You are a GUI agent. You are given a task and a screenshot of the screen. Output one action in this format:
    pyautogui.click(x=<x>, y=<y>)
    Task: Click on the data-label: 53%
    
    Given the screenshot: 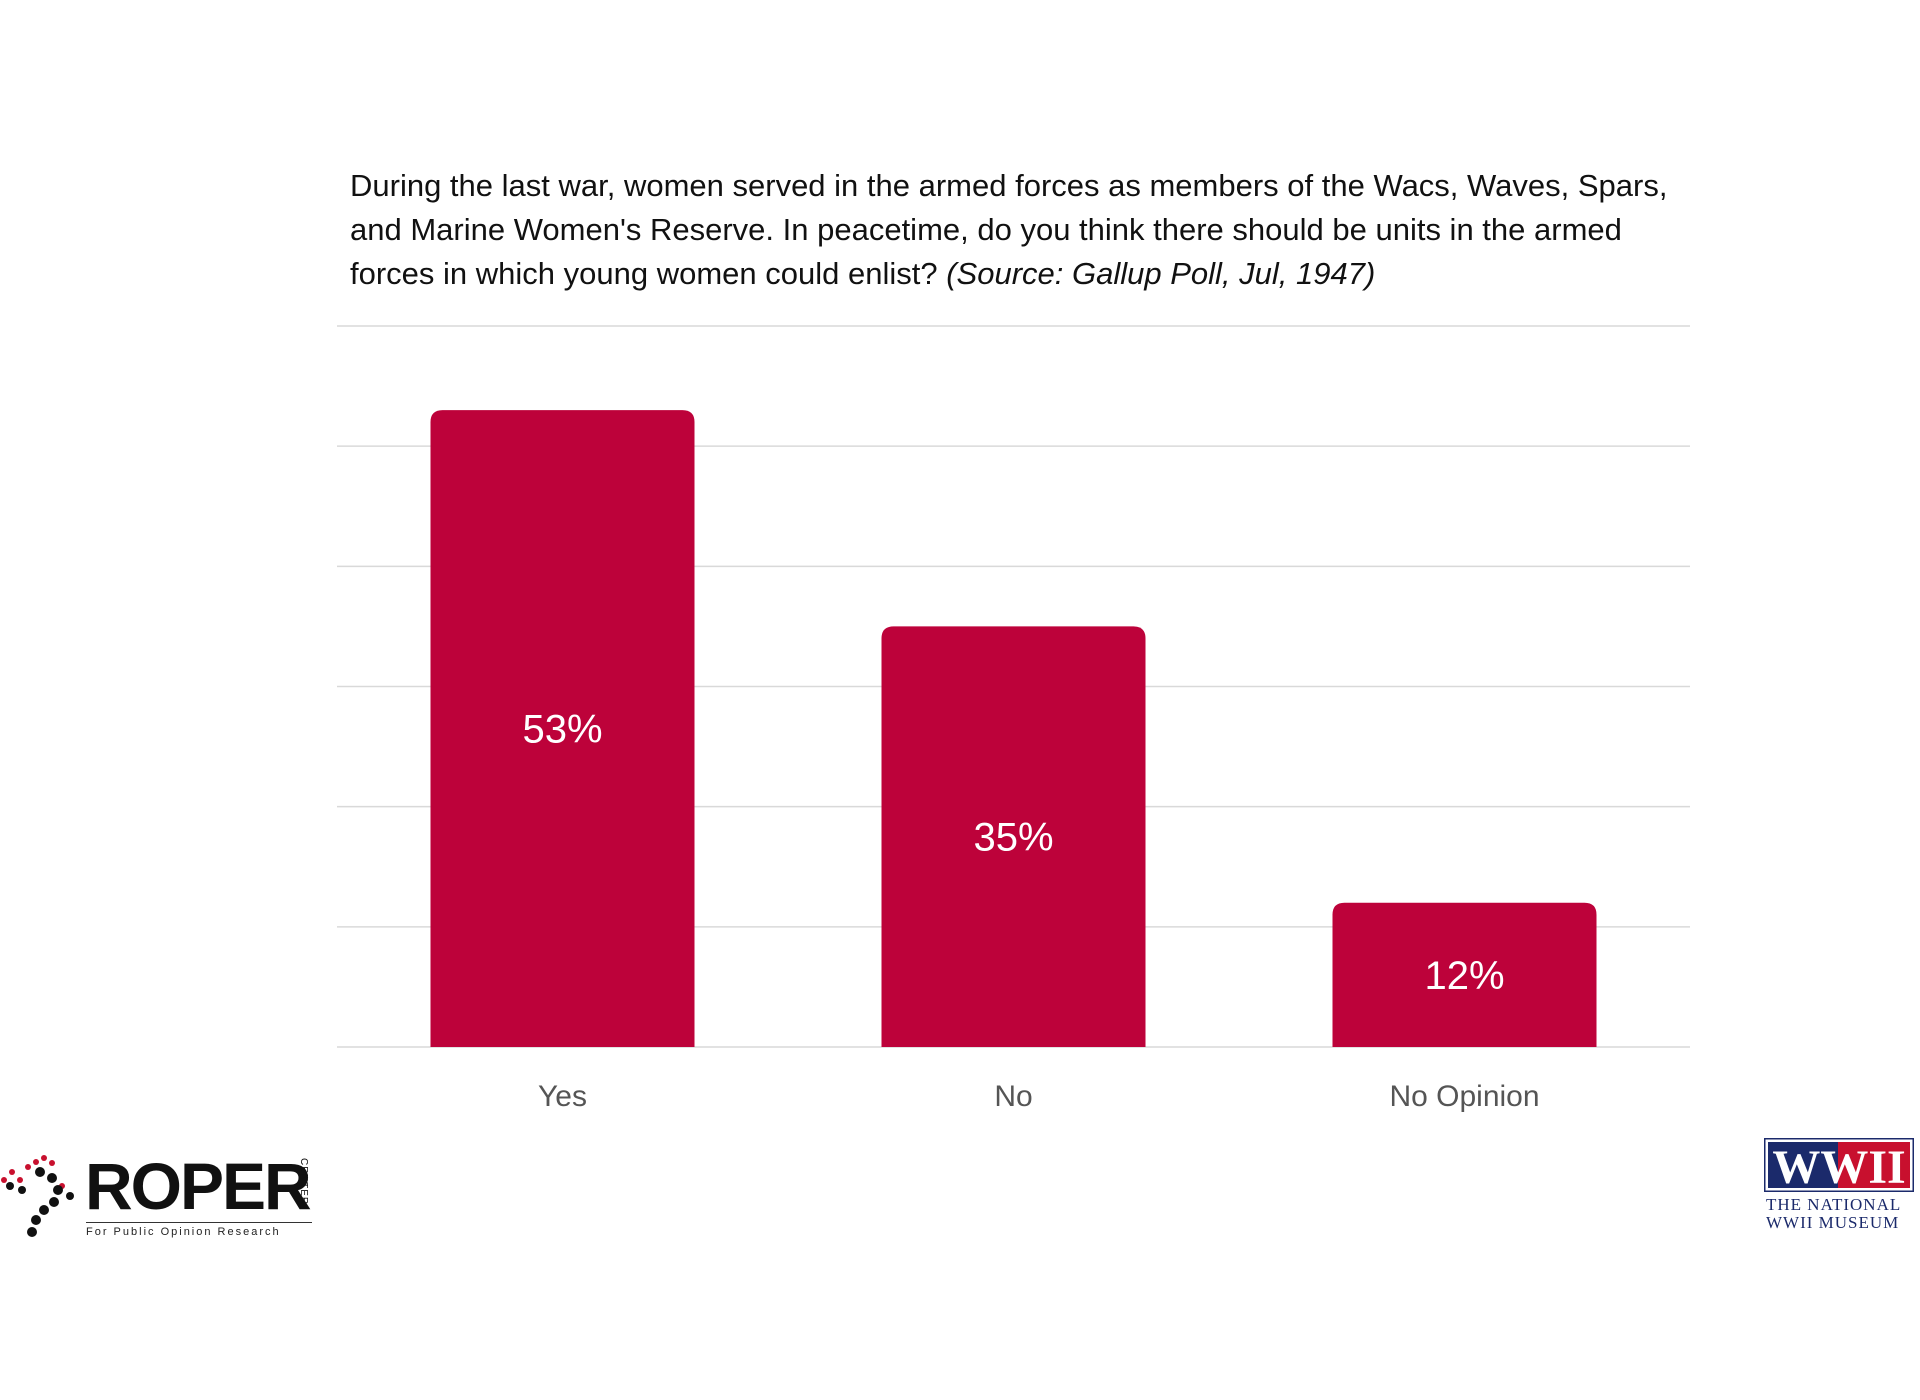 What is the action you would take?
    pyautogui.click(x=562, y=730)
    